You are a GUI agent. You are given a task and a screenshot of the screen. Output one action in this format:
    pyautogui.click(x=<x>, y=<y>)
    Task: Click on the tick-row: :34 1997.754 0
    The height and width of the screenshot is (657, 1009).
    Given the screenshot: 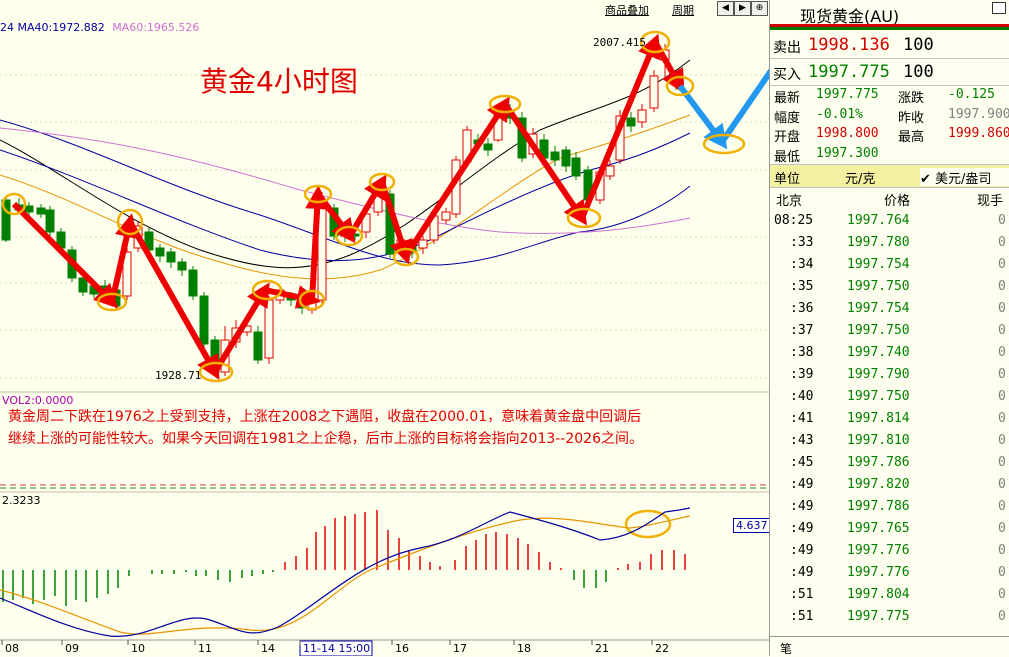 What is the action you would take?
    pyautogui.click(x=889, y=265)
    